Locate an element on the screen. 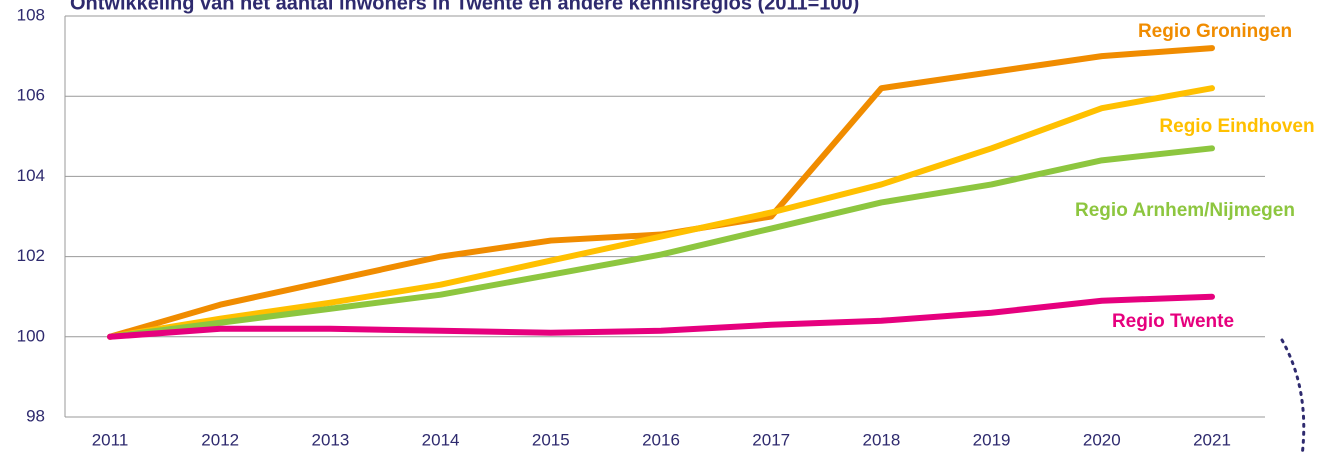 The height and width of the screenshot is (456, 1344). series-label: Regio Twente is located at coordinates (1173, 321).